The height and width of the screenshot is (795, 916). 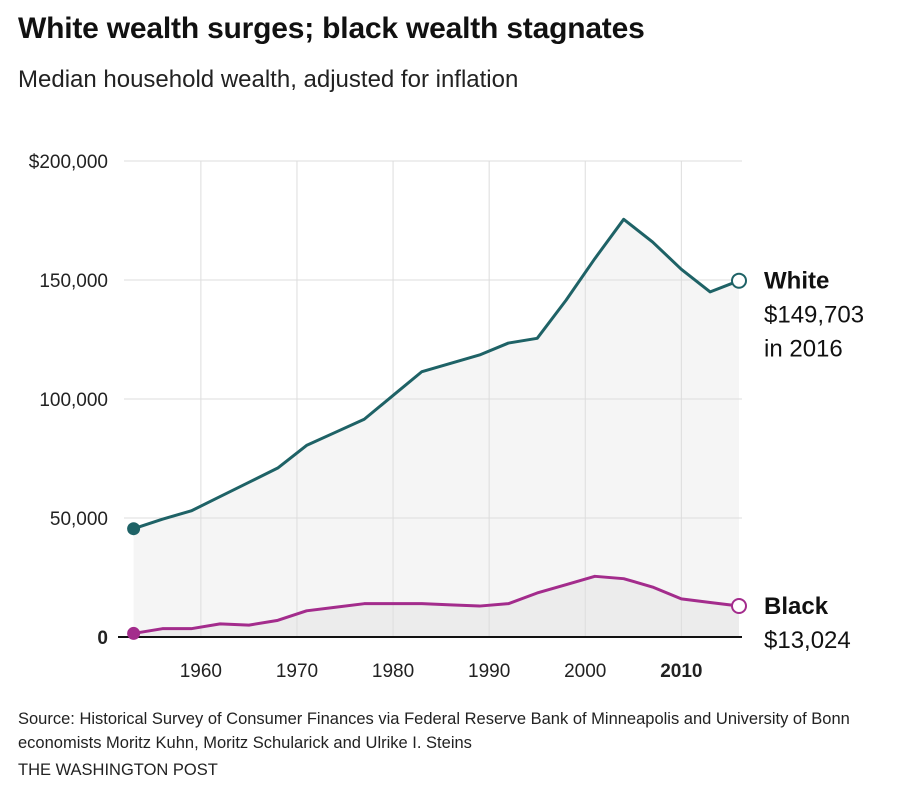 I want to click on x-tick-label: 2000, so click(x=585, y=671).